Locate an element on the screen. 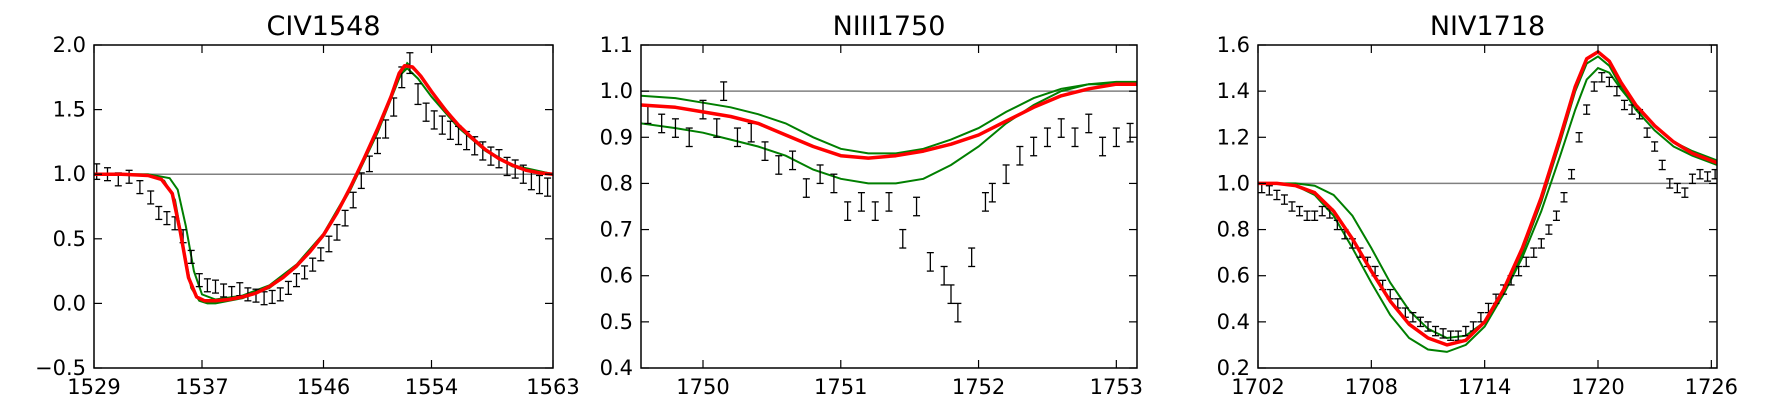  x-tick-label: 1702 is located at coordinates (1257, 387).